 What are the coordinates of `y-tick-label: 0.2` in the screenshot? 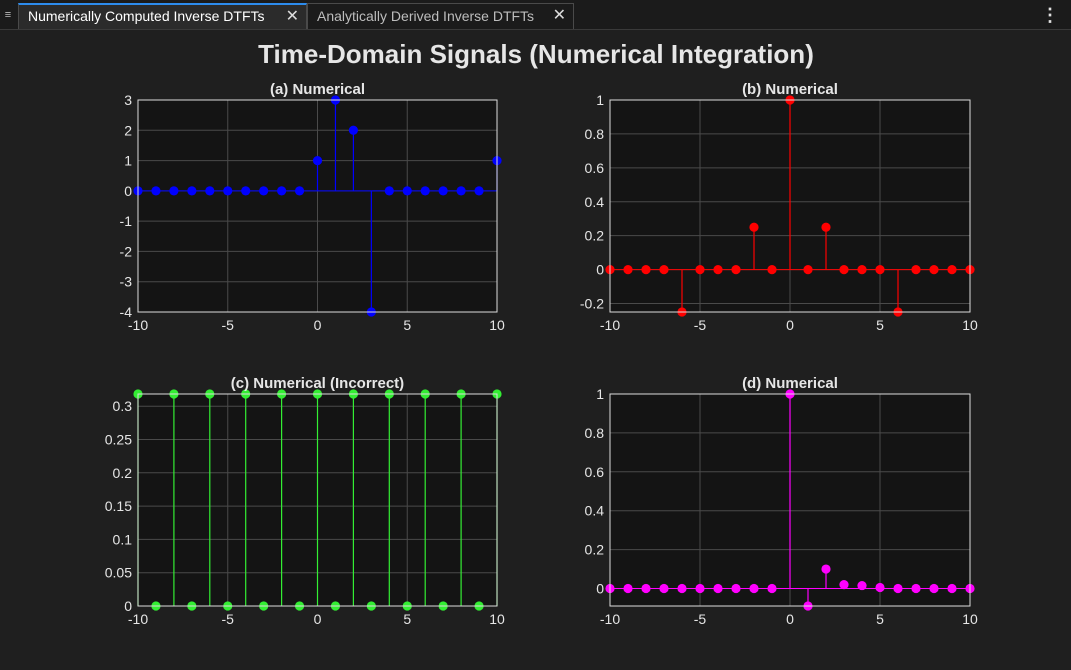 It's located at (595, 236).